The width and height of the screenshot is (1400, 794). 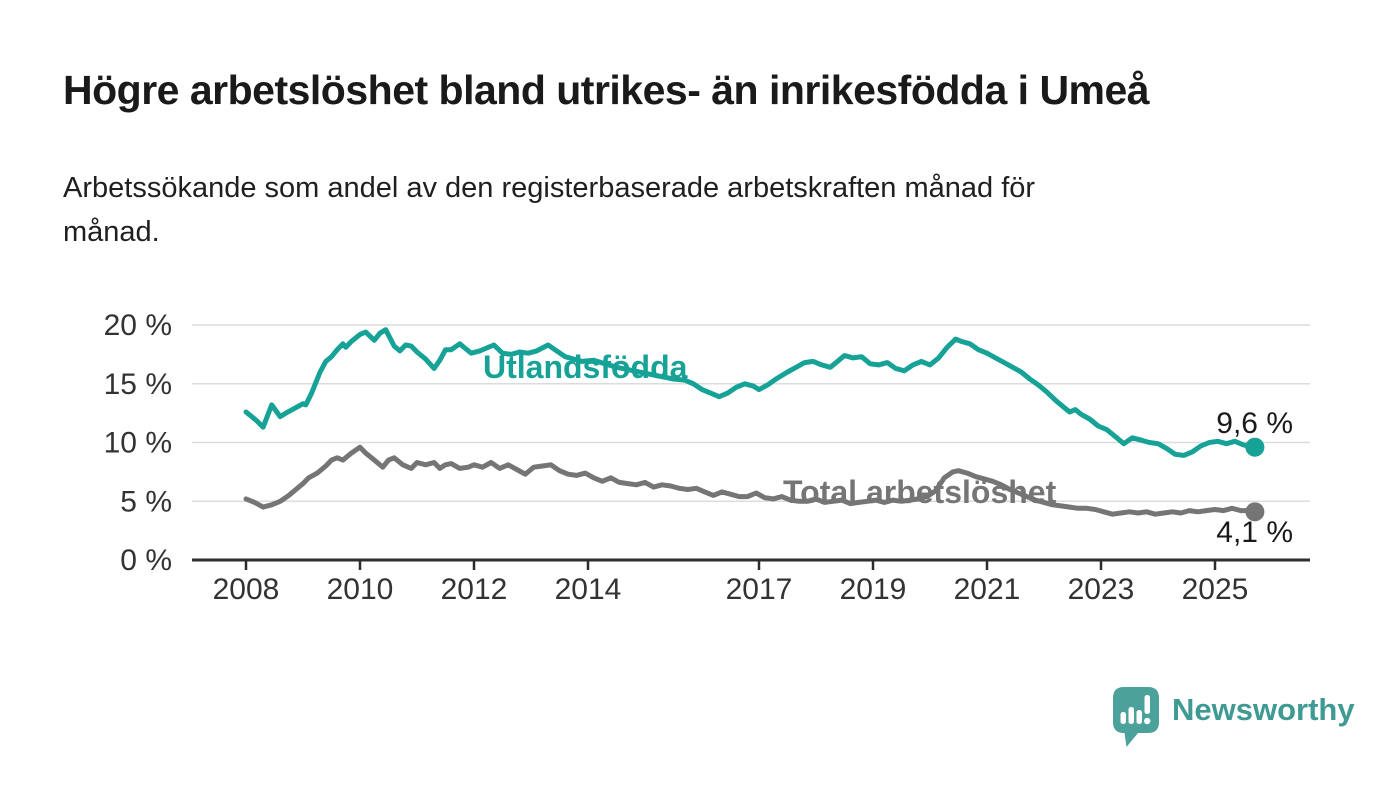 What do you see at coordinates (873, 589) in the screenshot?
I see `x-tick-label: 2019` at bounding box center [873, 589].